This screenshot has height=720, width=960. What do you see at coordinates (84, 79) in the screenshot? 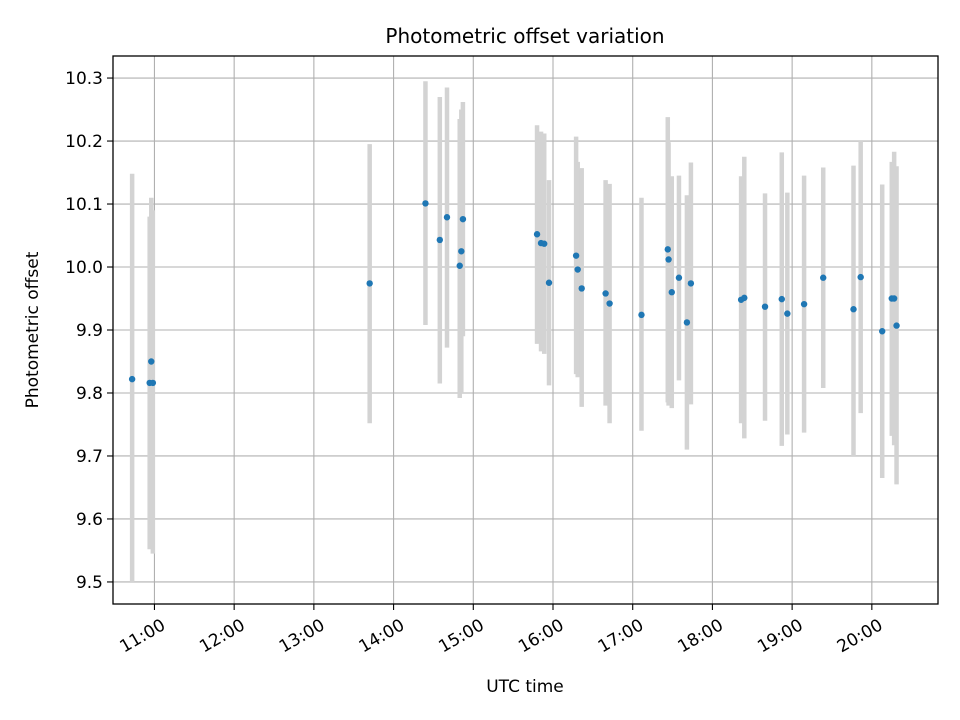
I see `y-tick-label: 10.3` at bounding box center [84, 79].